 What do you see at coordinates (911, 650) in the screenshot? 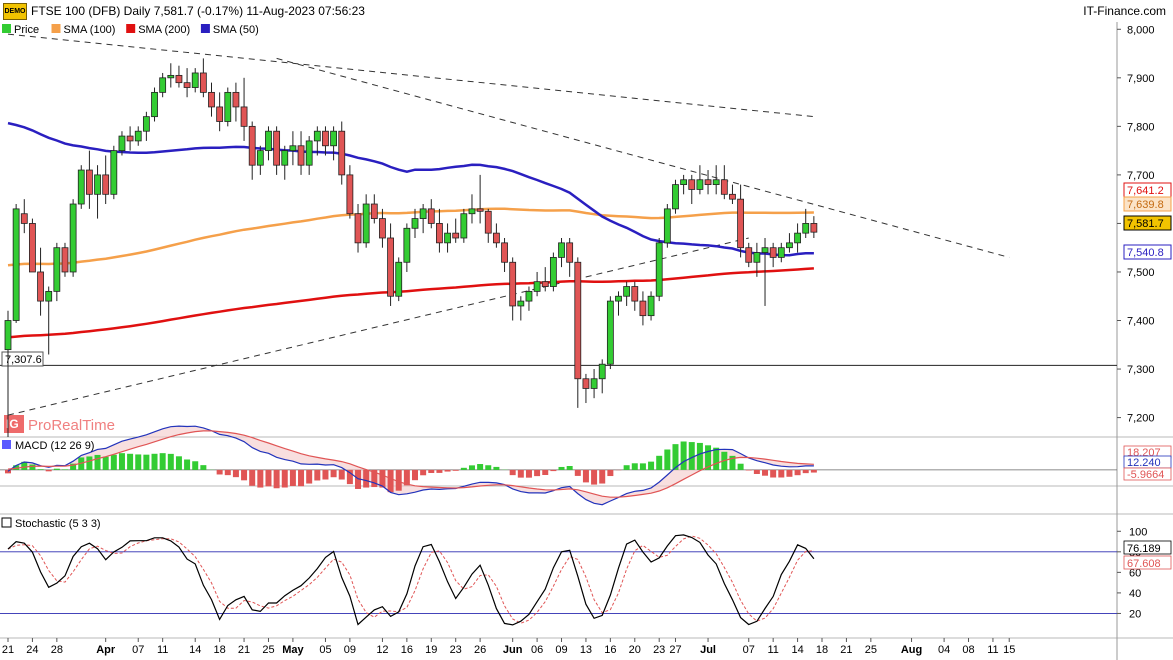
I see `x-tick-label: Aug` at bounding box center [911, 650].